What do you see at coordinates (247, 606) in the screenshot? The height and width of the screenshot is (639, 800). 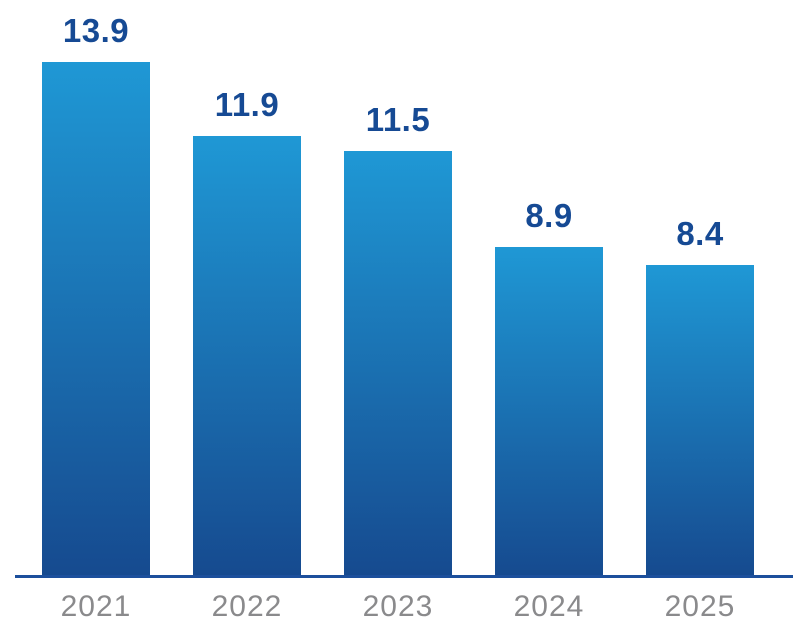 I see `x-axis-label-2022: 2022` at bounding box center [247, 606].